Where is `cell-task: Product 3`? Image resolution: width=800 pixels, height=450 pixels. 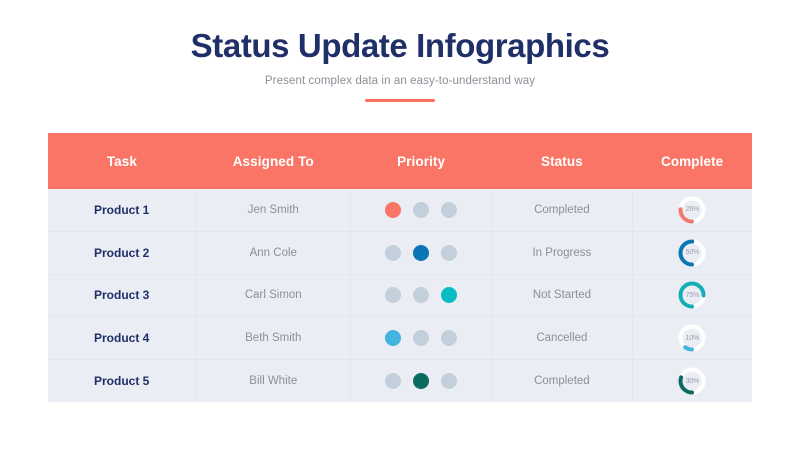 cell-task: Product 3 is located at coordinates (122, 296).